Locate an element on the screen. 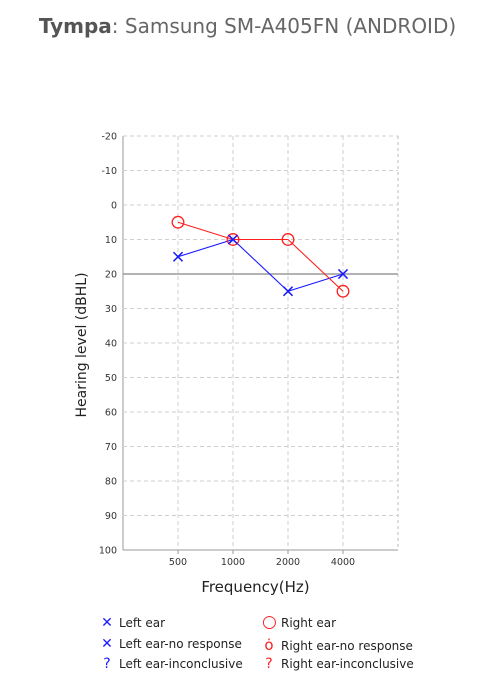 The image size is (495, 678). left-ear-line is located at coordinates (260, 265).